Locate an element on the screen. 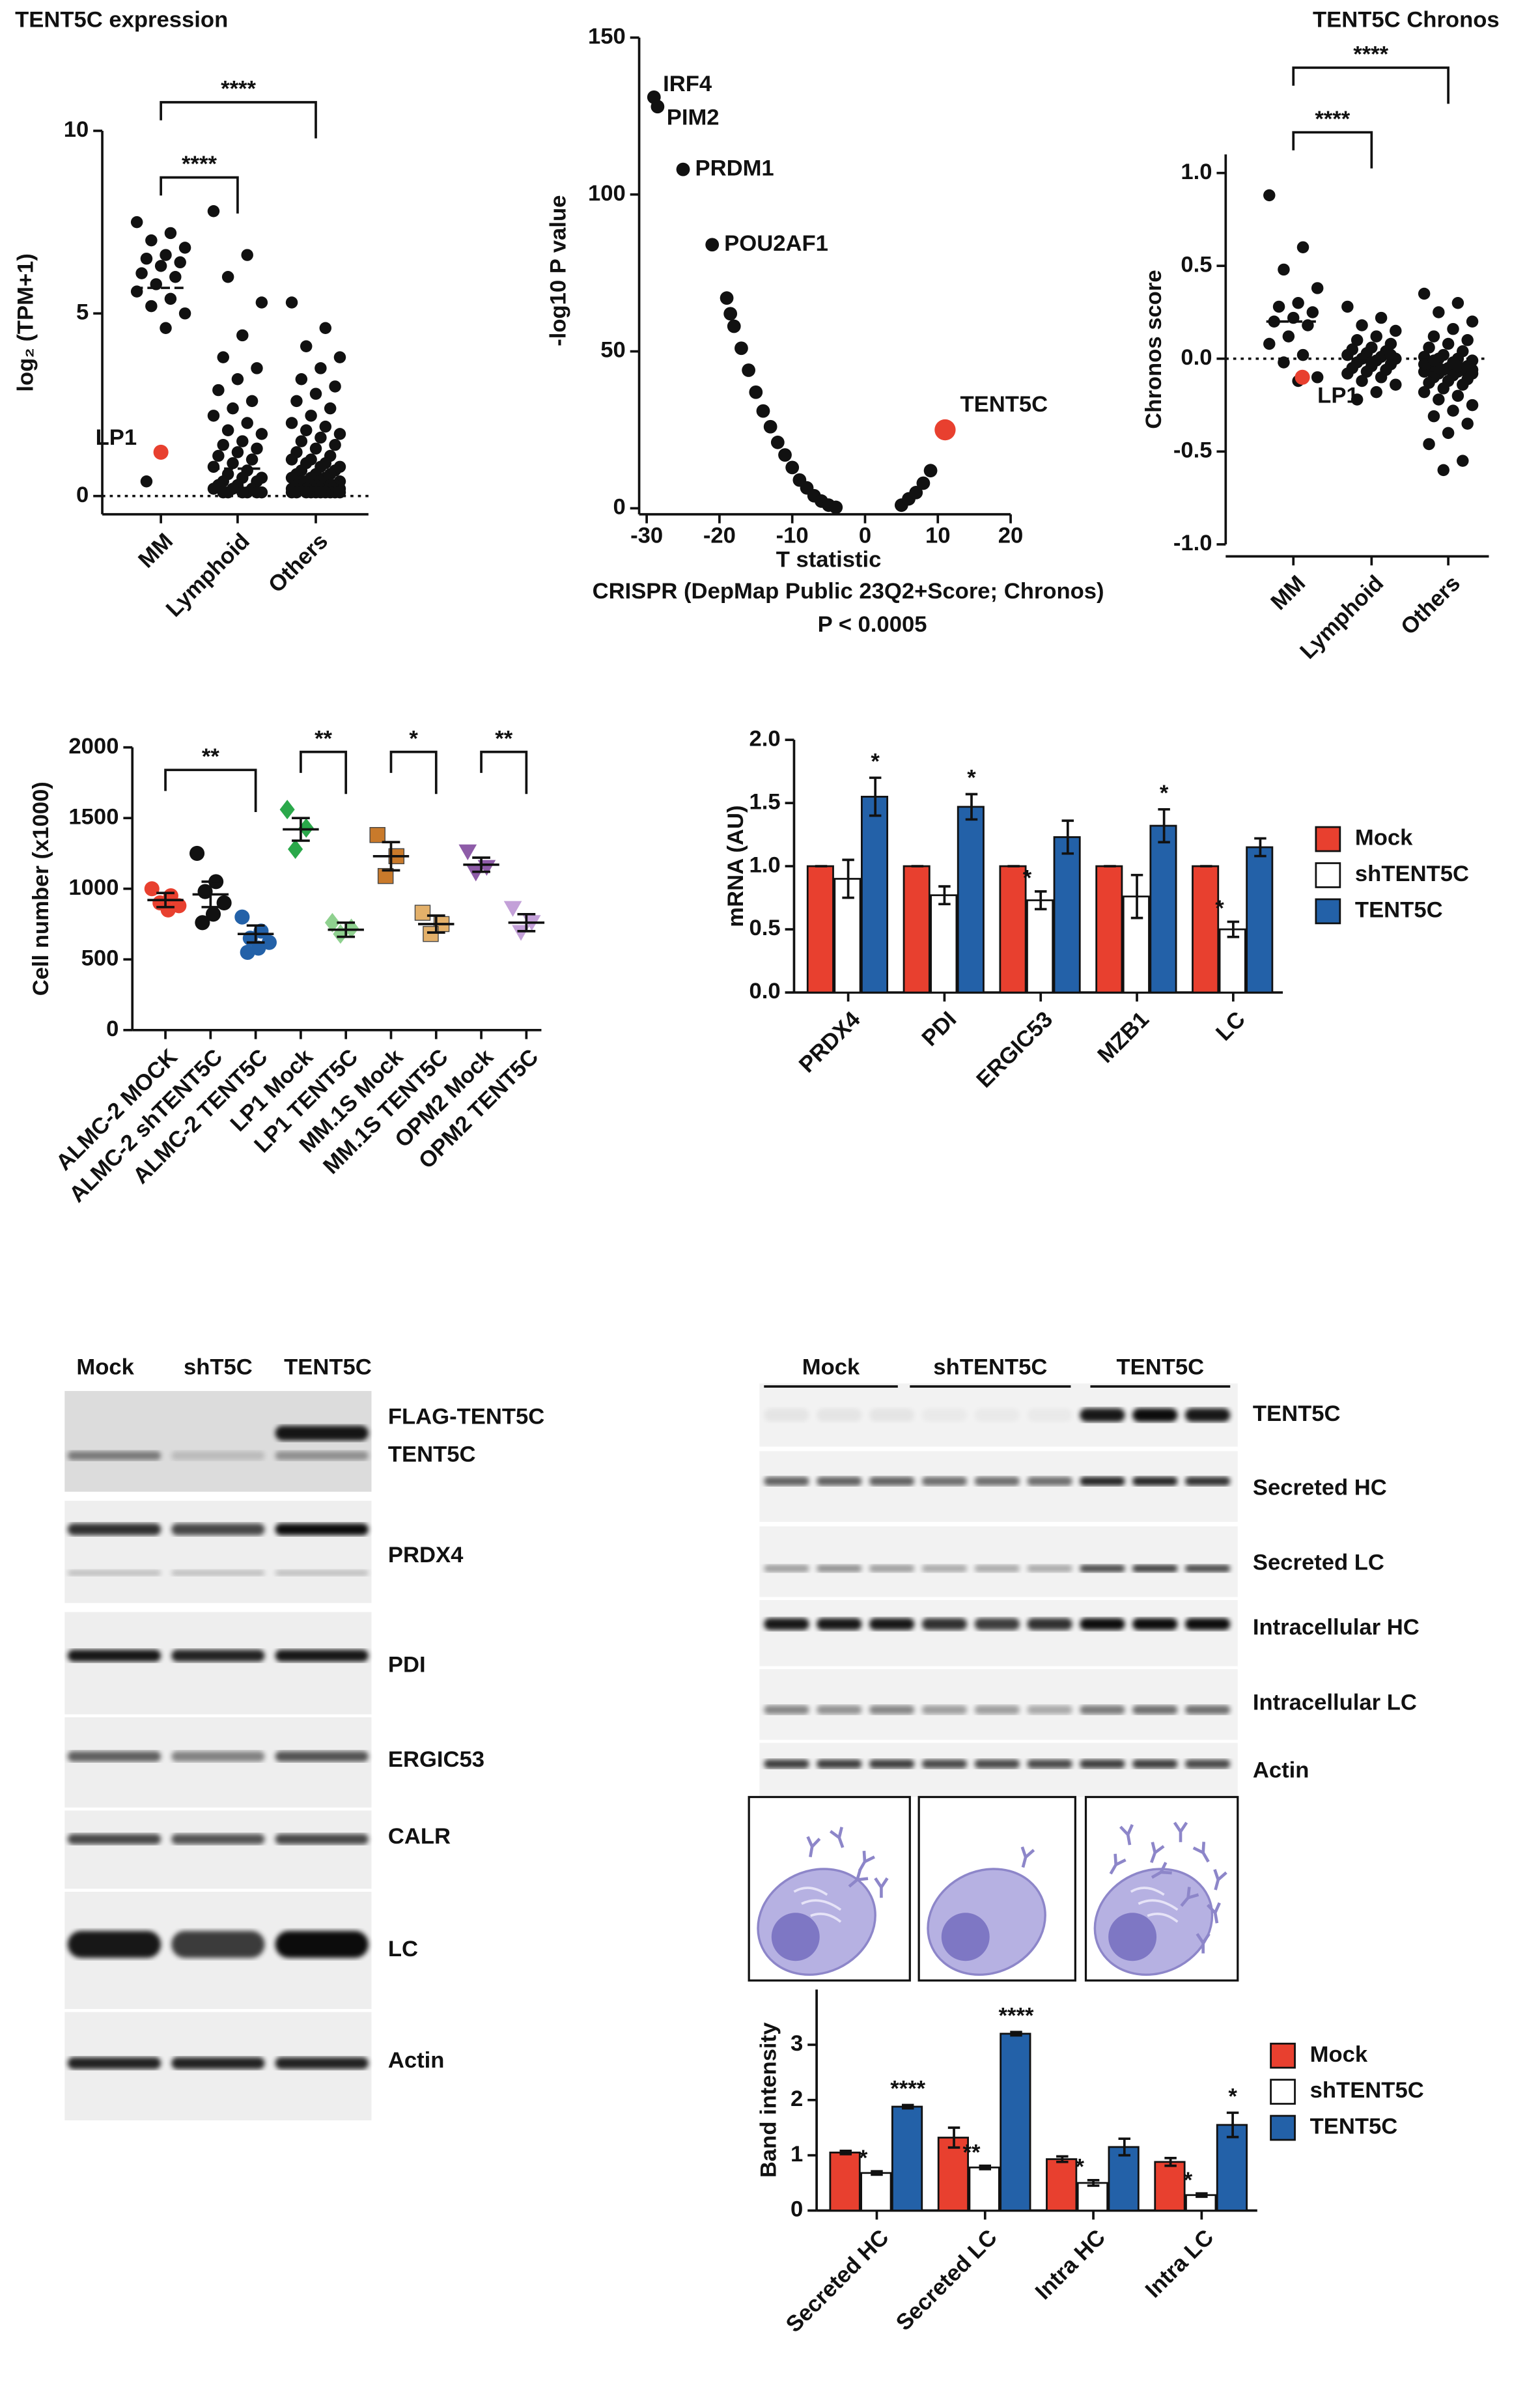  lane-label: TENT5C is located at coordinates (328, 1368).